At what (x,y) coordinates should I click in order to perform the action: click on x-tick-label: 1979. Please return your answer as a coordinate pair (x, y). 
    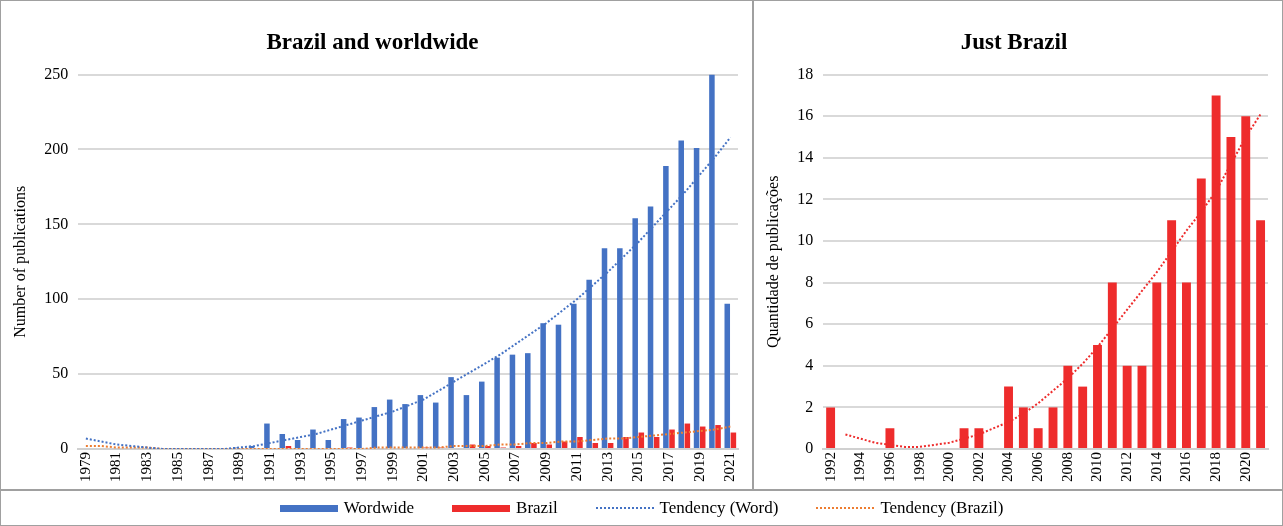
    Looking at the image, I should click on (84, 467).